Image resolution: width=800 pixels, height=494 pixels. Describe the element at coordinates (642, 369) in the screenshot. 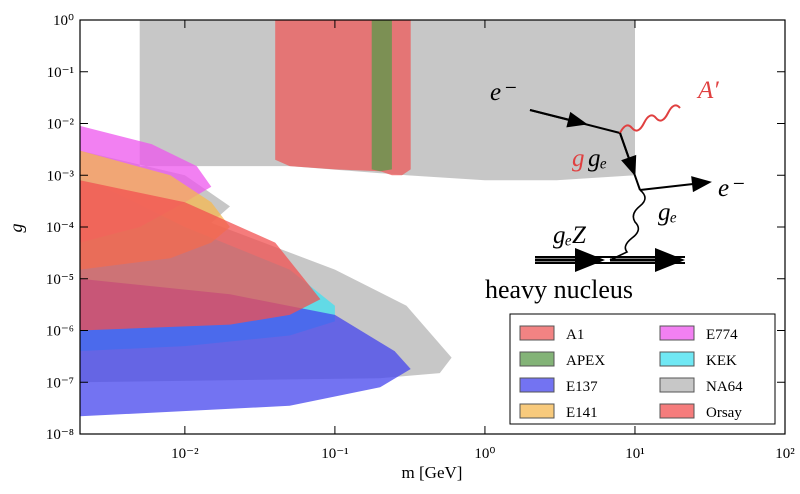

I see `legend: A1 APEX E137 E141 E774 KEK NA64 Orsay` at that location.